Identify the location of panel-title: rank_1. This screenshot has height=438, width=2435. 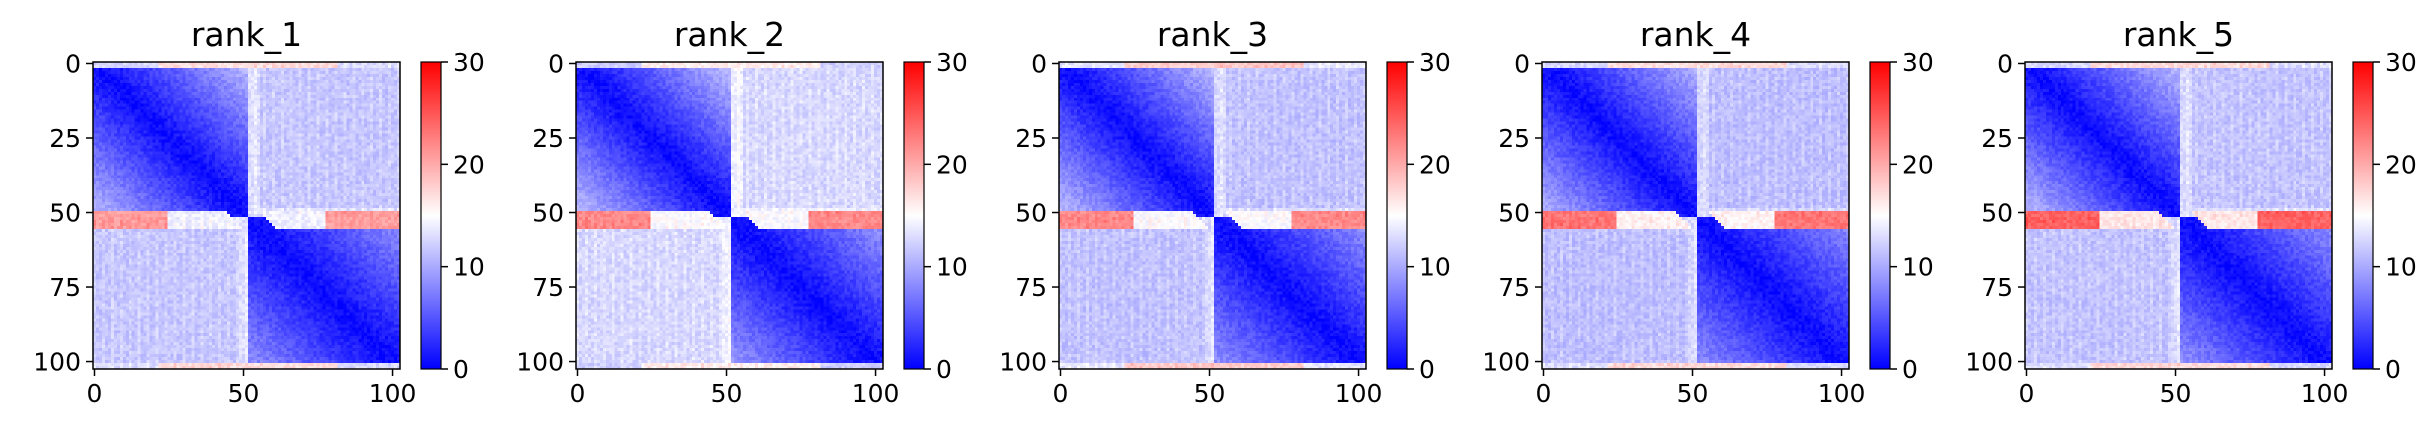
(246, 34).